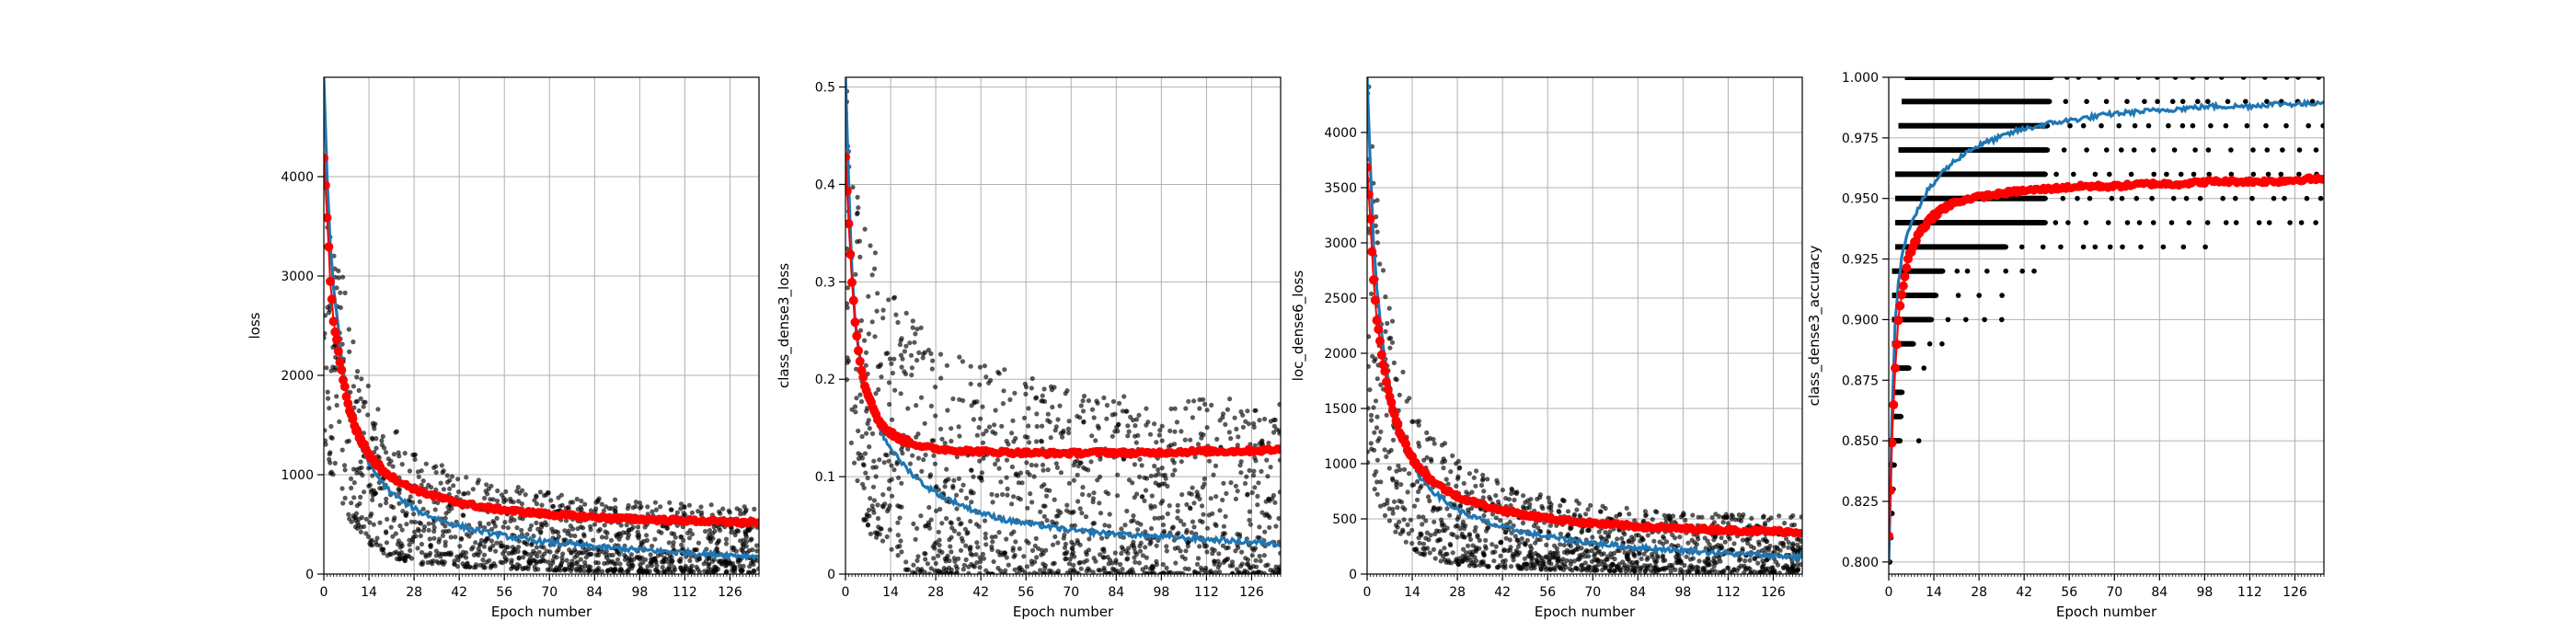  I want to click on blue-series-line, so click(1063, 312).